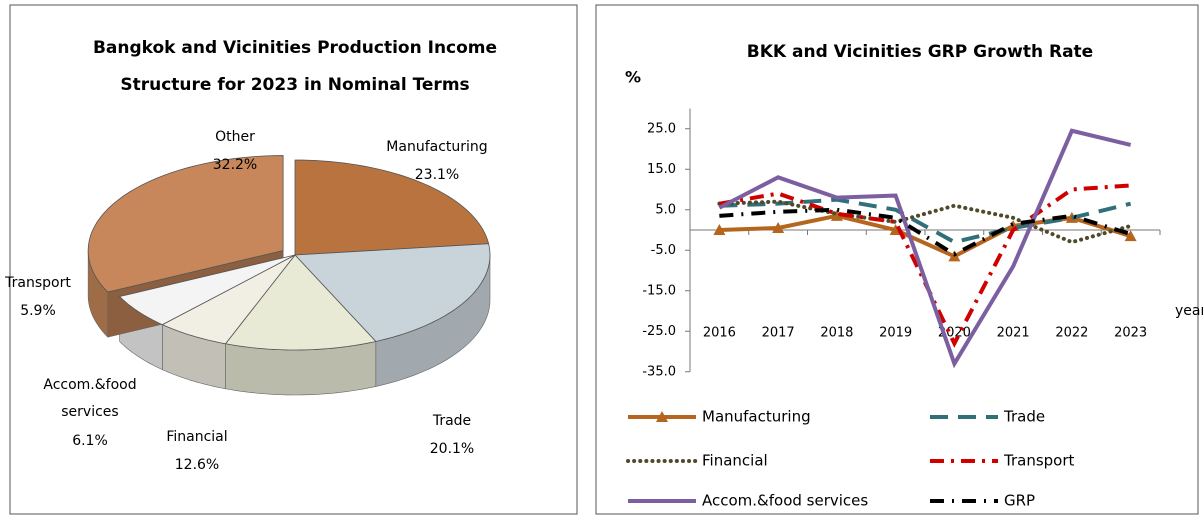  What do you see at coordinates (1039, 461) in the screenshot?
I see `legend-label: Transport` at bounding box center [1039, 461].